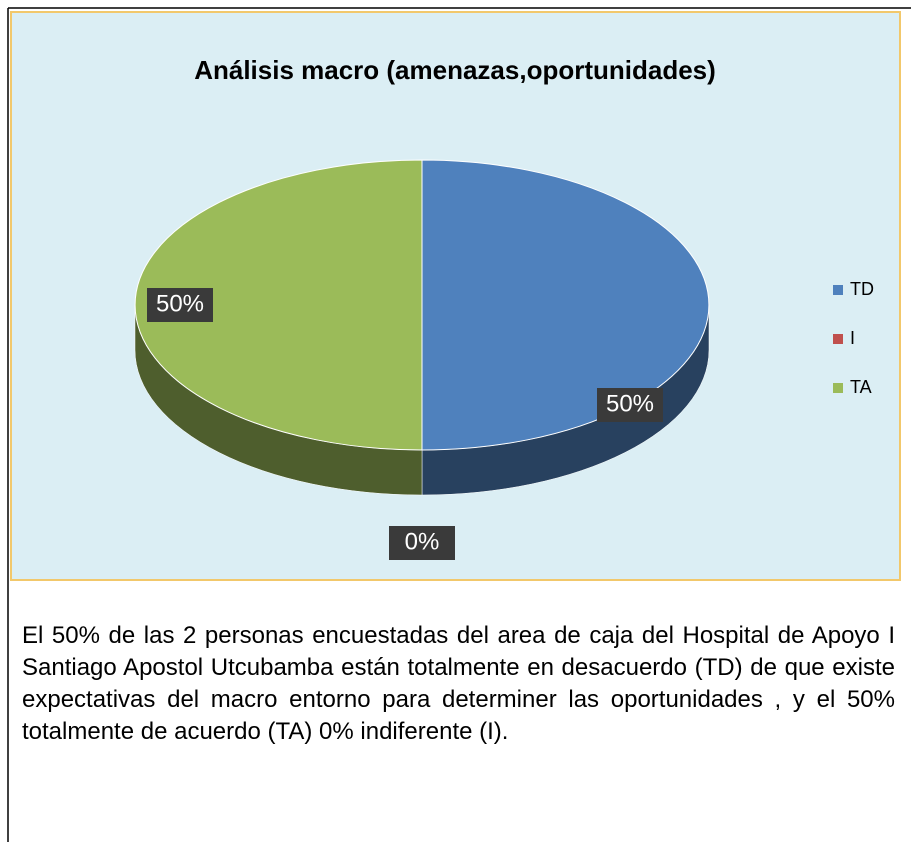 The height and width of the screenshot is (842, 911). Describe the element at coordinates (862, 289) in the screenshot. I see `legend-label: TD` at that location.